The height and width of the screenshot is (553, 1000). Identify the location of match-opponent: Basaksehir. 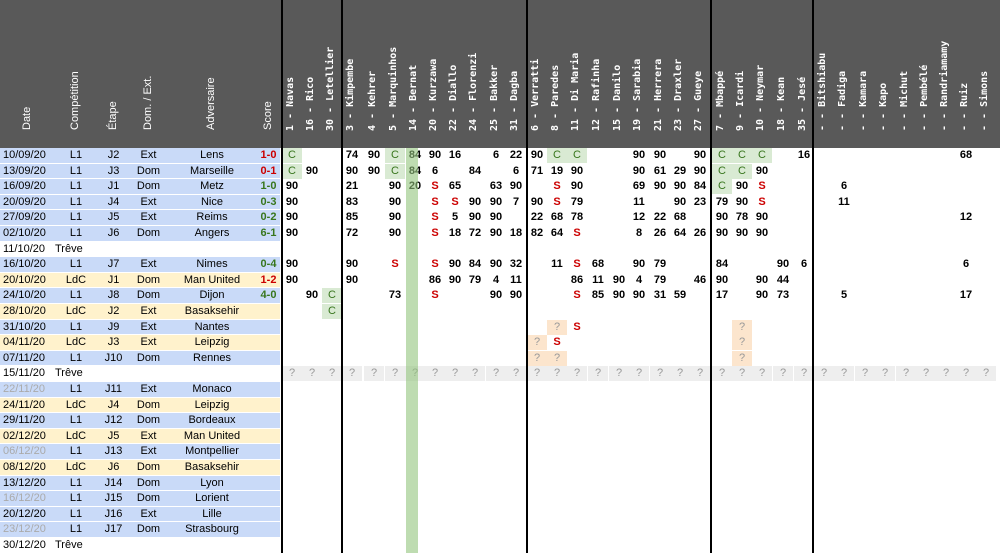
(212, 467).